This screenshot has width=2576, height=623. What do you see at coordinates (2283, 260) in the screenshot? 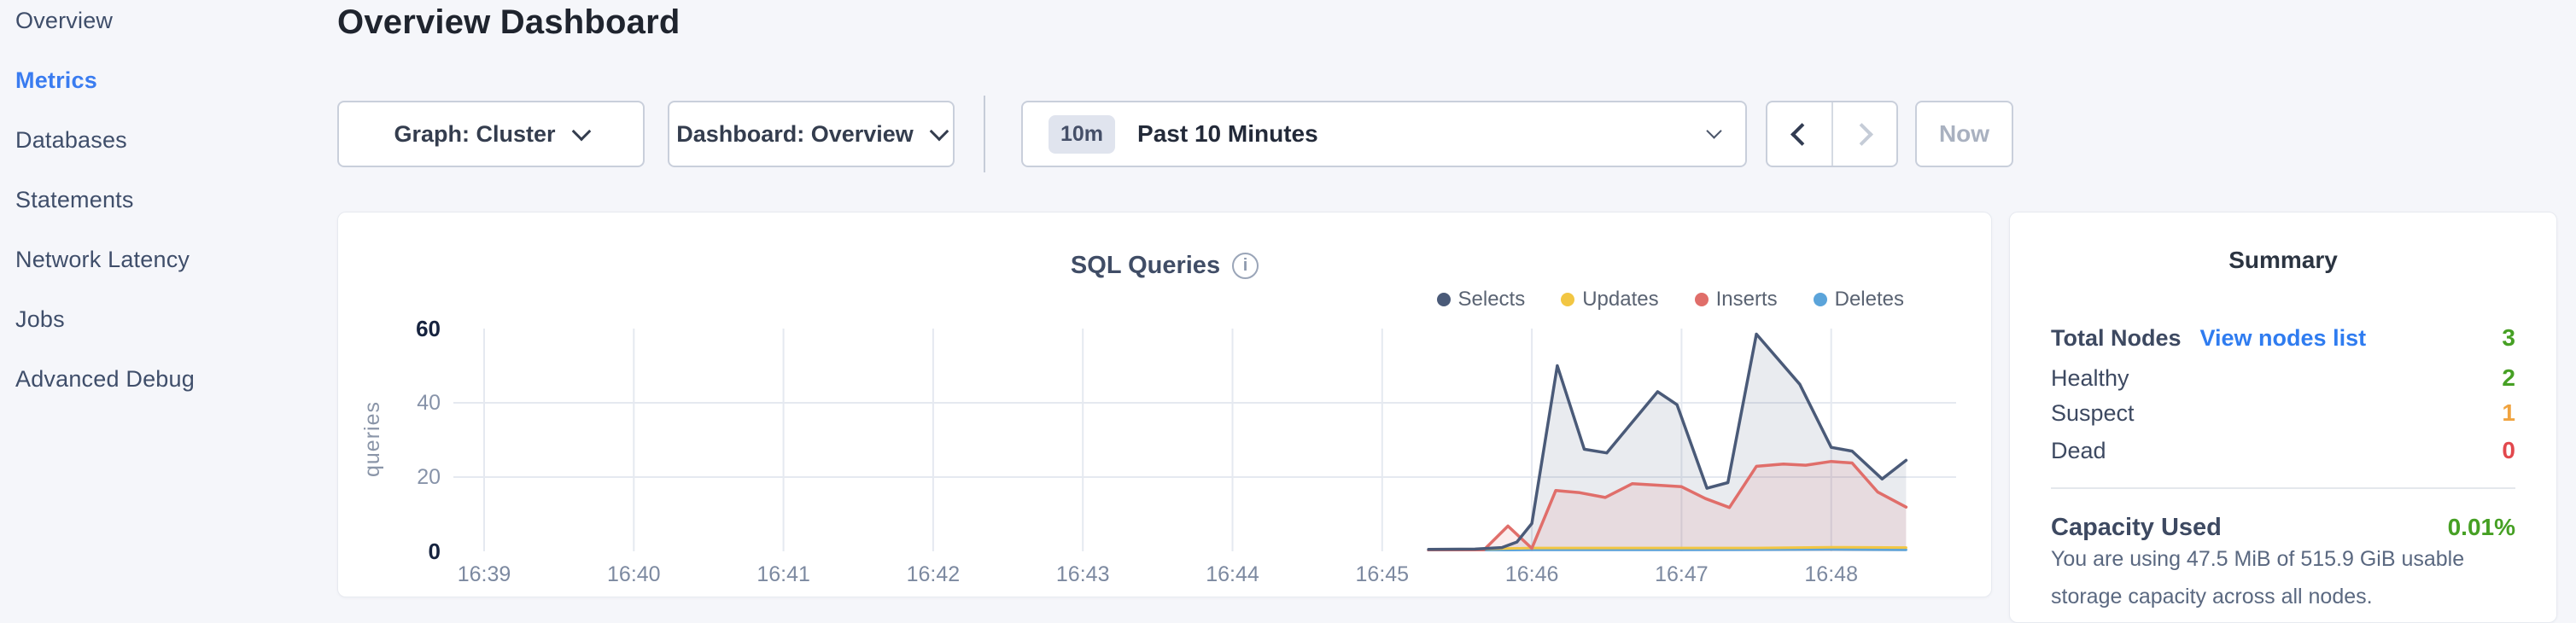
I see `summary-title: Summary` at bounding box center [2283, 260].